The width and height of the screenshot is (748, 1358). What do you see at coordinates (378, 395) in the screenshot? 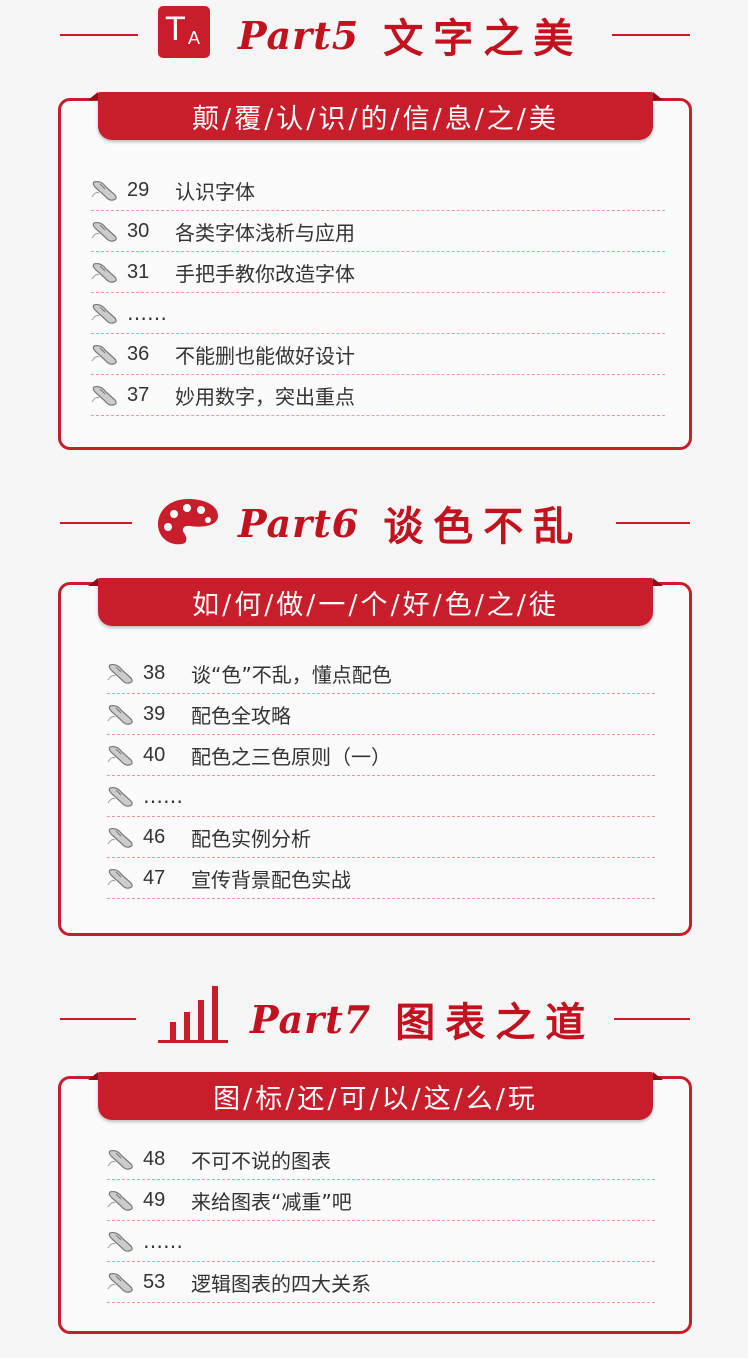
I see `list-item: 37 妙用数字，突出重点` at bounding box center [378, 395].